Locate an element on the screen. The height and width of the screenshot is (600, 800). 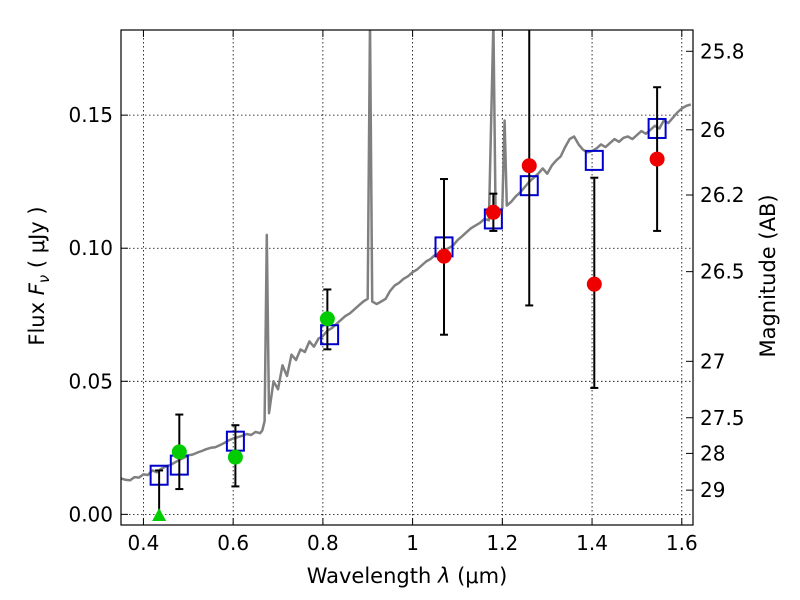
right-tick-label-3: 26.5 is located at coordinates (722, 272).